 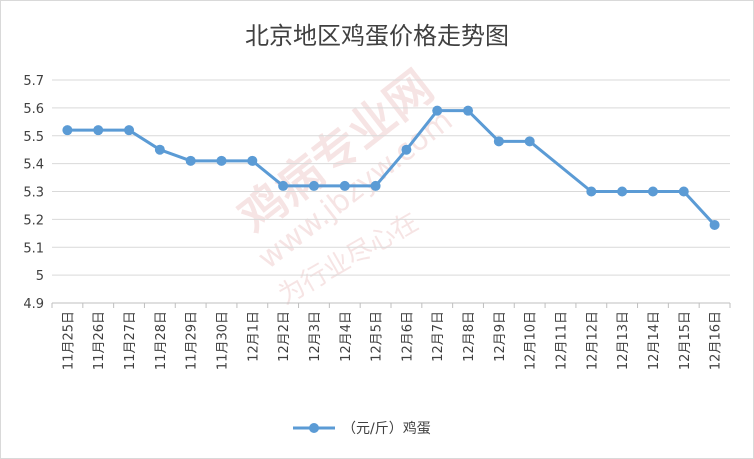 What do you see at coordinates (130, 340) in the screenshot?
I see `x-tick-label: 11月27日` at bounding box center [130, 340].